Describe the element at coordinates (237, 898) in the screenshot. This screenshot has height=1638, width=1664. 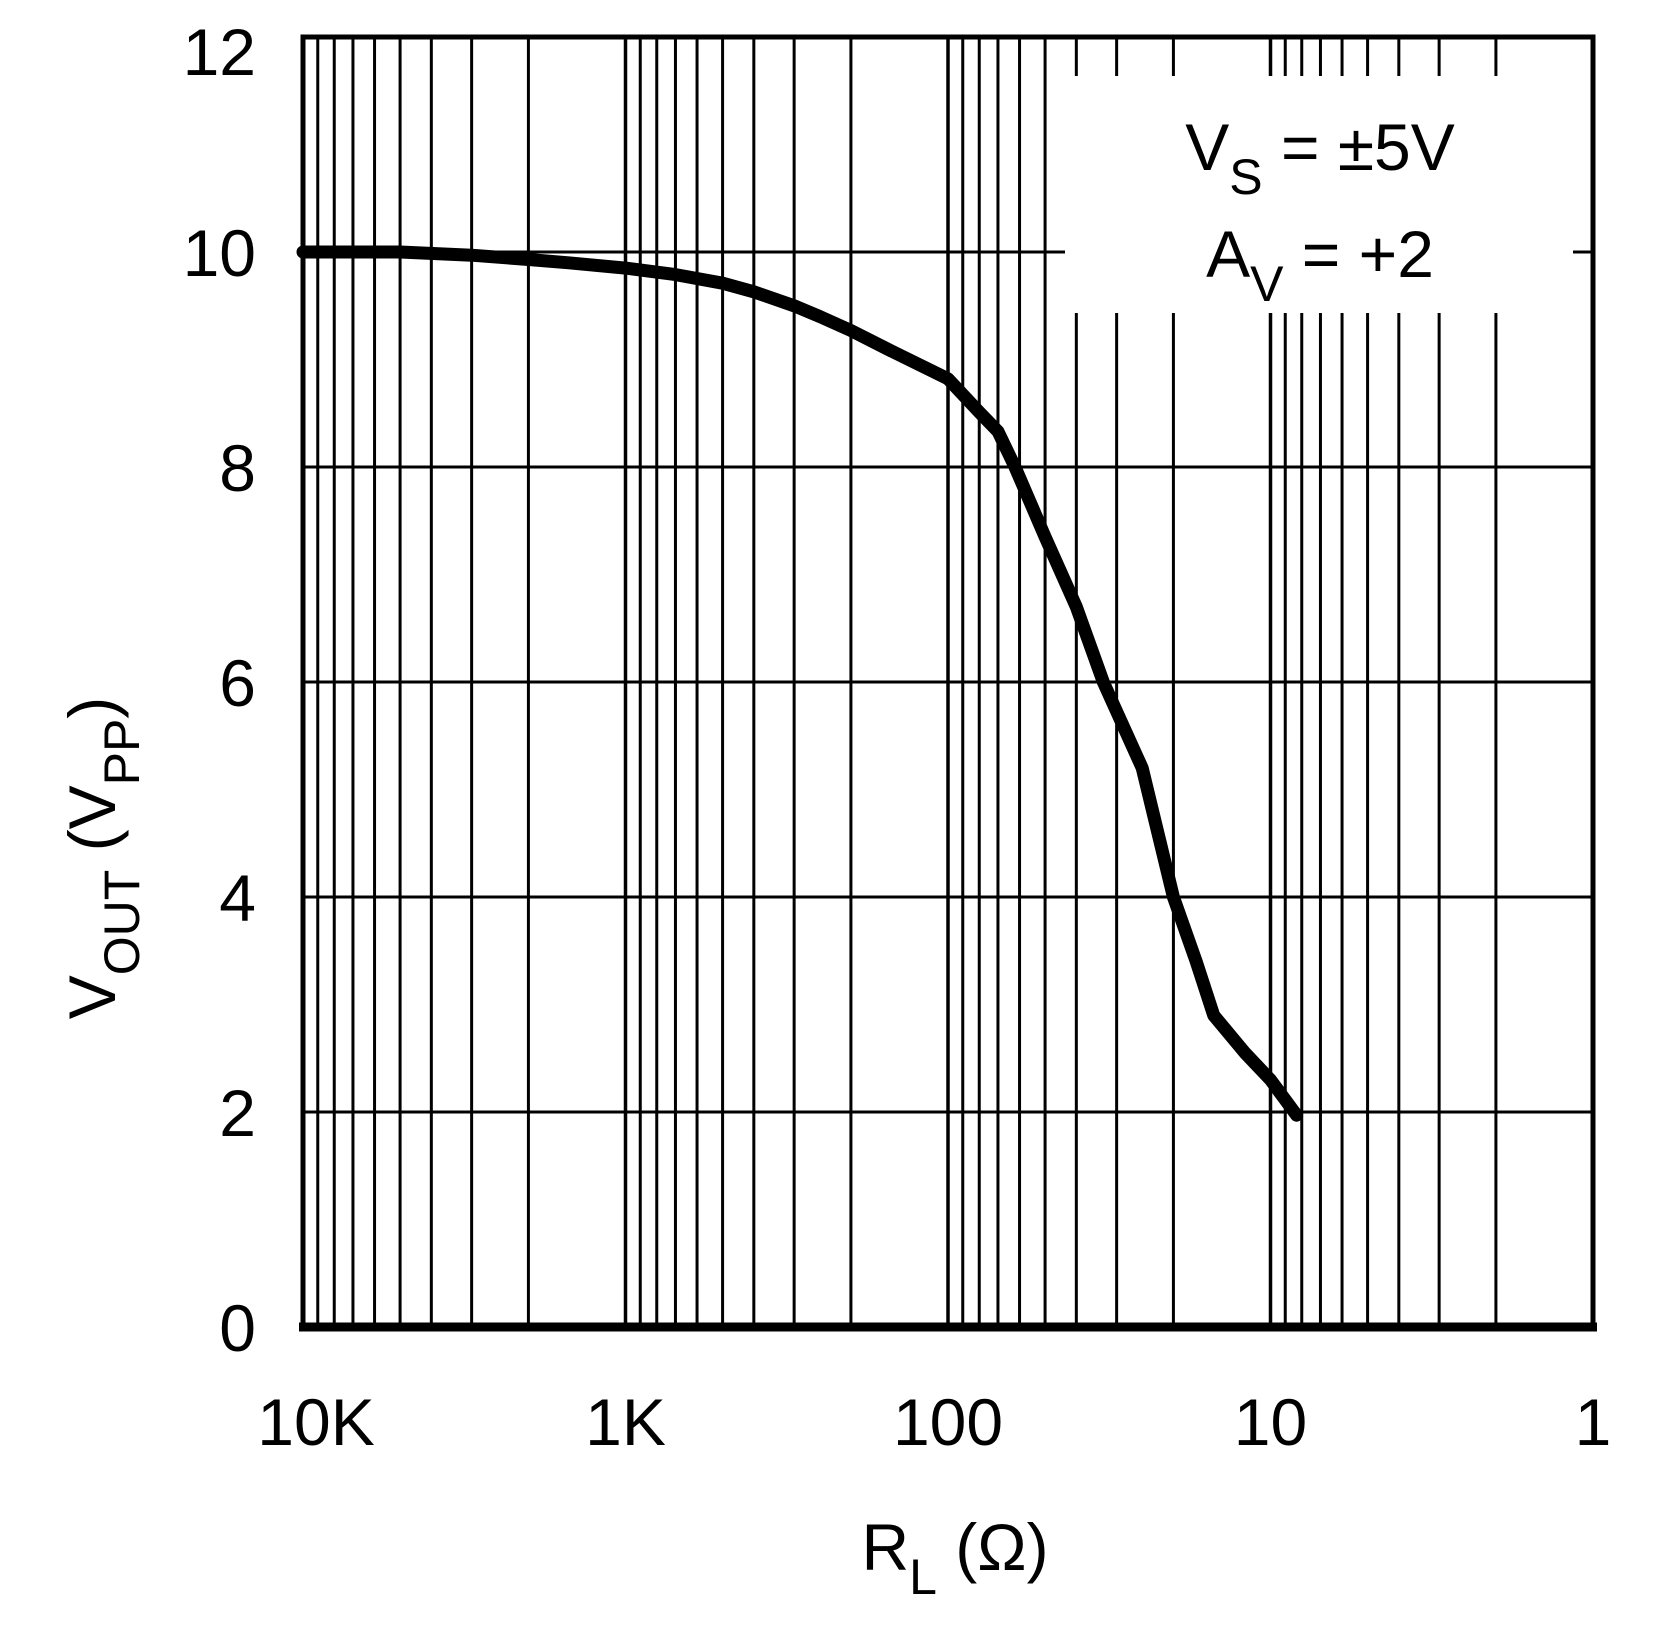
I see `y-tick-label-4: 4` at that location.